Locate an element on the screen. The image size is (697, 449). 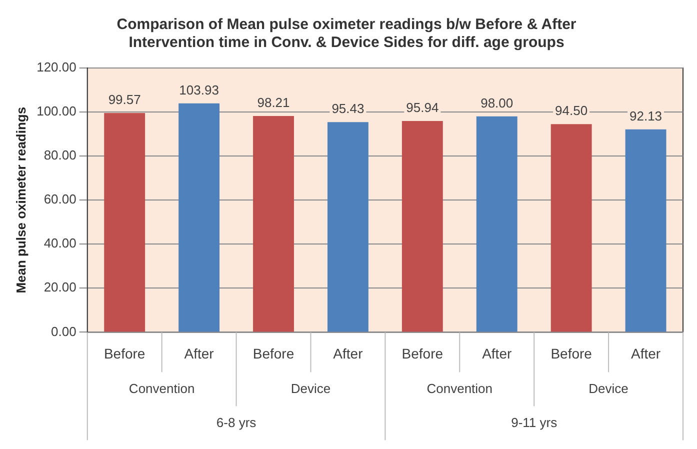
data-label: 95.94 is located at coordinates (422, 108).